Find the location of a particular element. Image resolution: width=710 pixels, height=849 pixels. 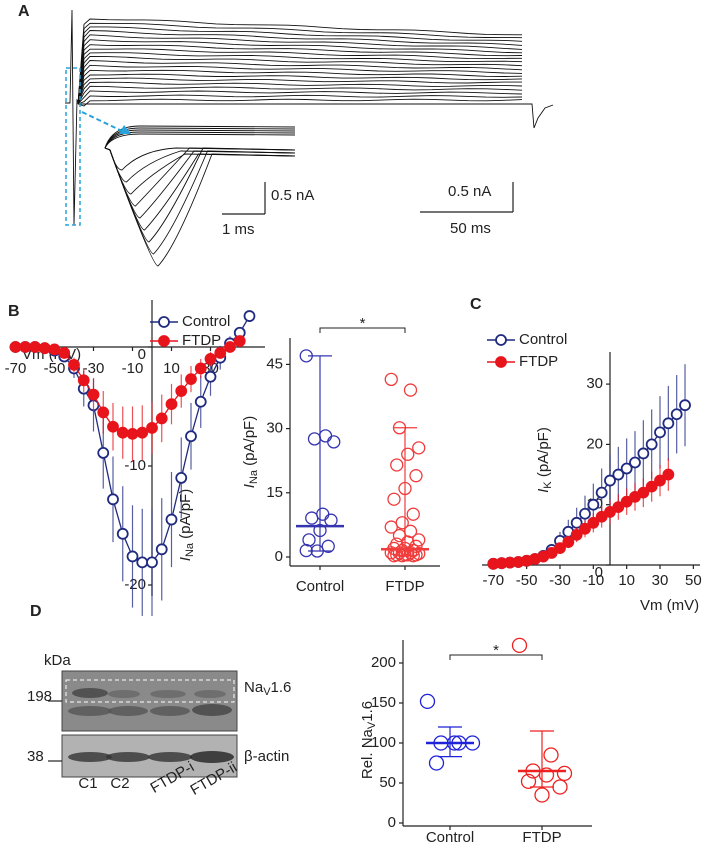

y-tick-label: 0 is located at coordinates (392, 822).